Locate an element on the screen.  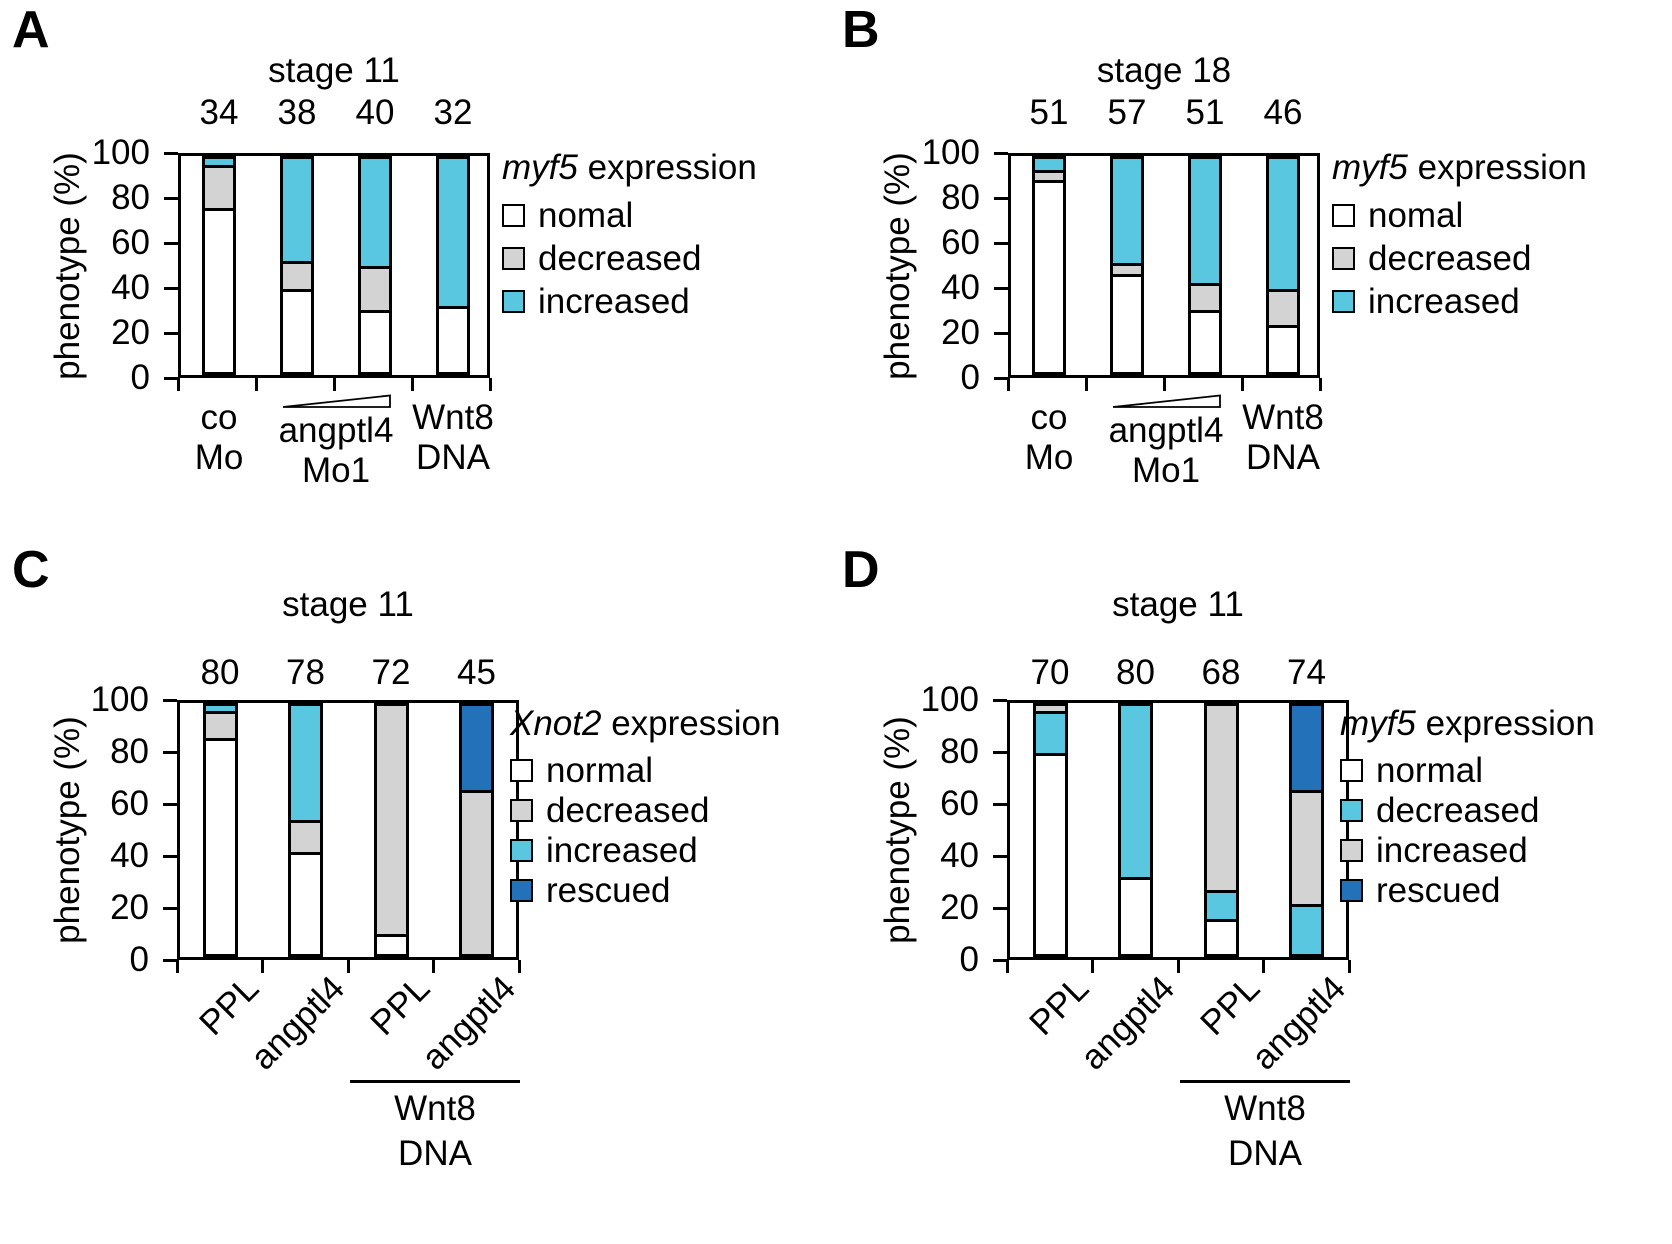
panel-letter: B is located at coordinates (861, 30).